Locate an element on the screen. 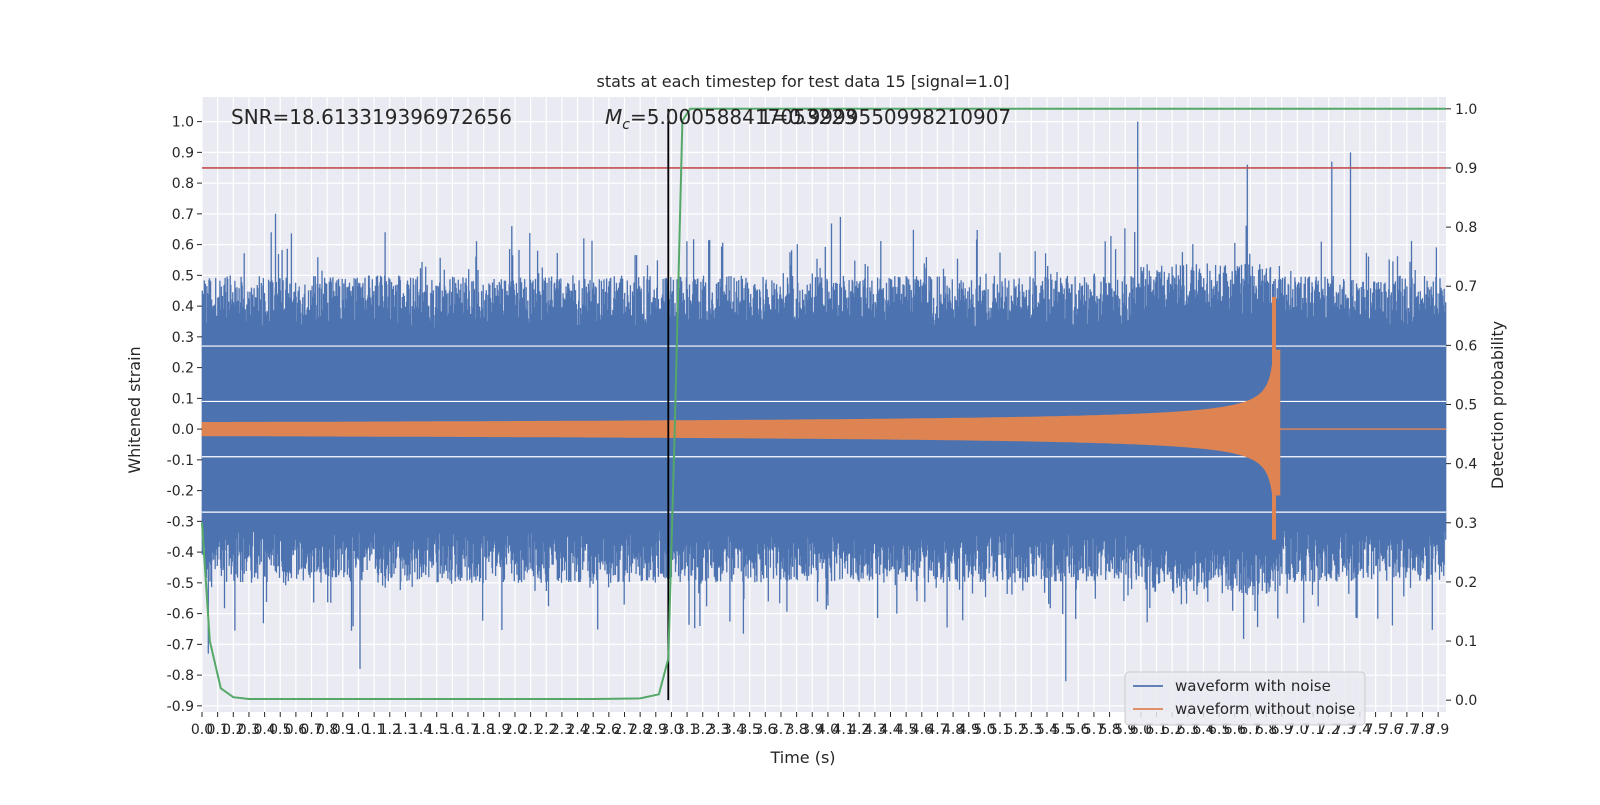 The image size is (1600, 805). x-tick-label: 0.1 is located at coordinates (218, 730).